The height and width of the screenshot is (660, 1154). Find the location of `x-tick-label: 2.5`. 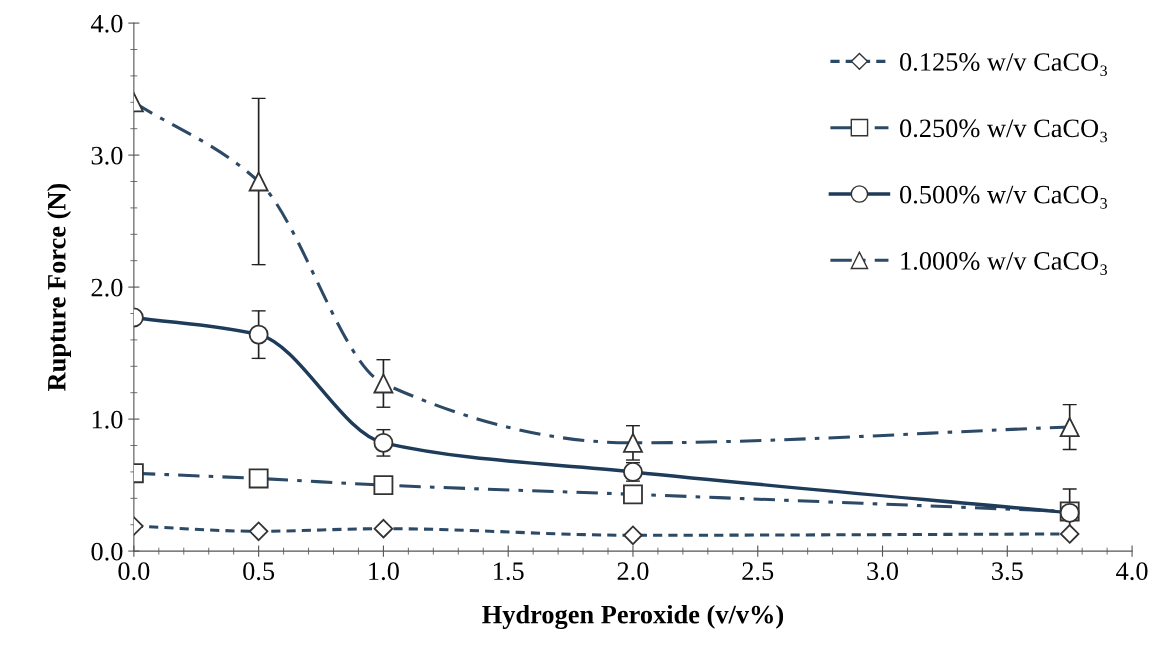

x-tick-label: 2.5 is located at coordinates (758, 571).